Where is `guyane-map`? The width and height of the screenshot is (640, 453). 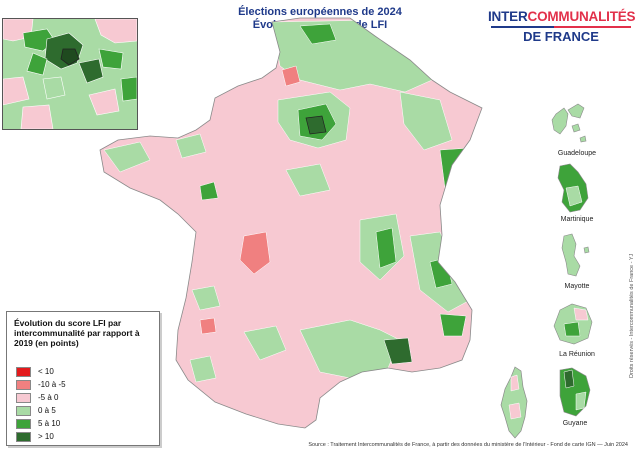 guyane-map is located at coordinates (575, 392).